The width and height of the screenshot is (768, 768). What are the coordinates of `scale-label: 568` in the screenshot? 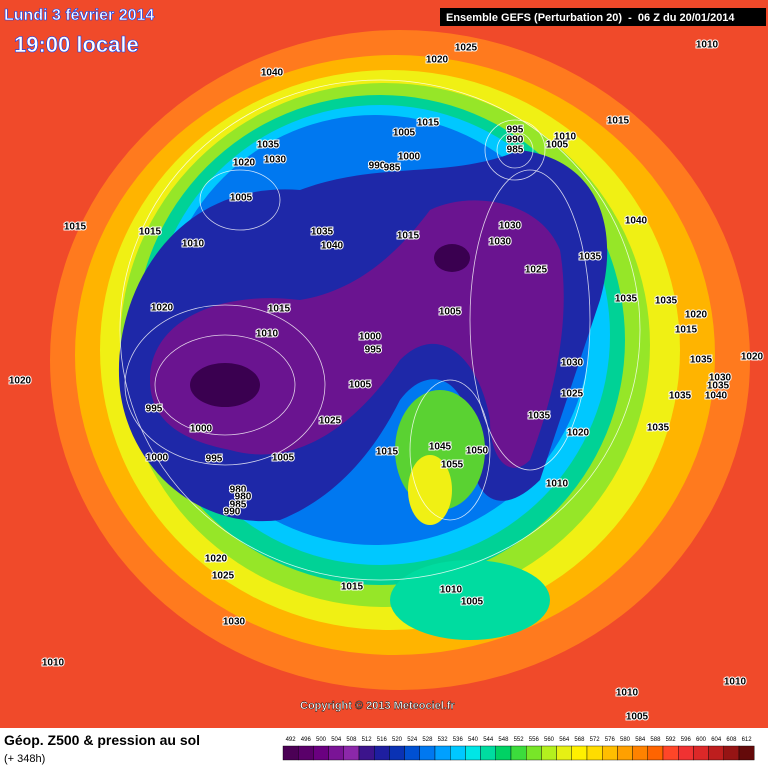 It's located at (579, 740).